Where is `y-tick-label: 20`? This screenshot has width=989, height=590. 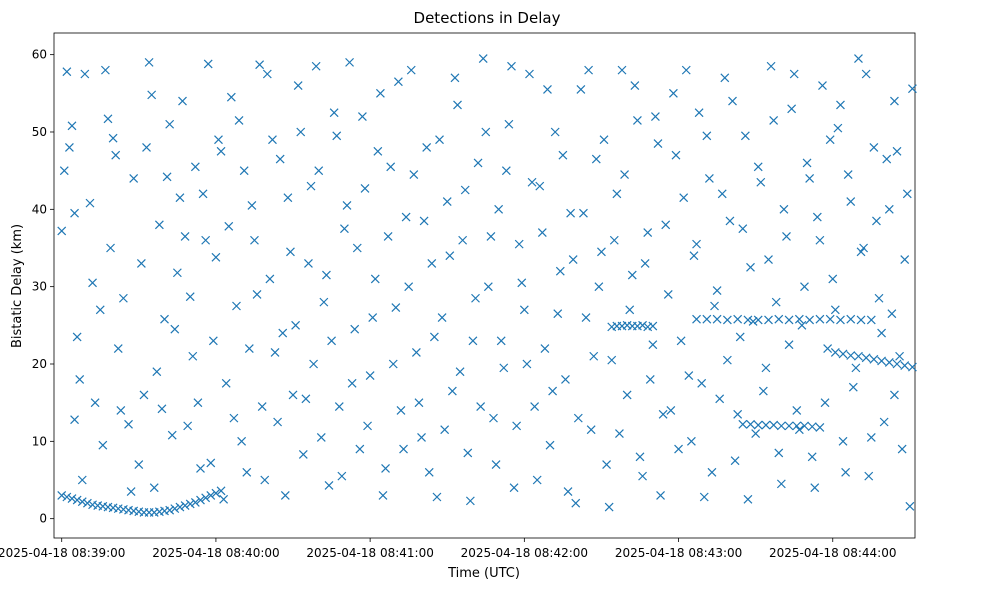 y-tick-label: 20 is located at coordinates (39, 364).